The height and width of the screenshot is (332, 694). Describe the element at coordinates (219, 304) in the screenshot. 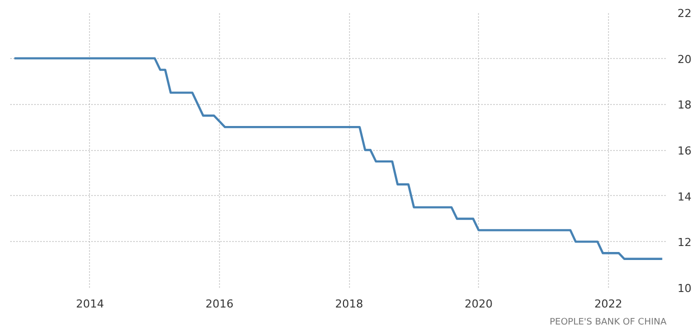

I see `x-tick-label: 2016` at that location.